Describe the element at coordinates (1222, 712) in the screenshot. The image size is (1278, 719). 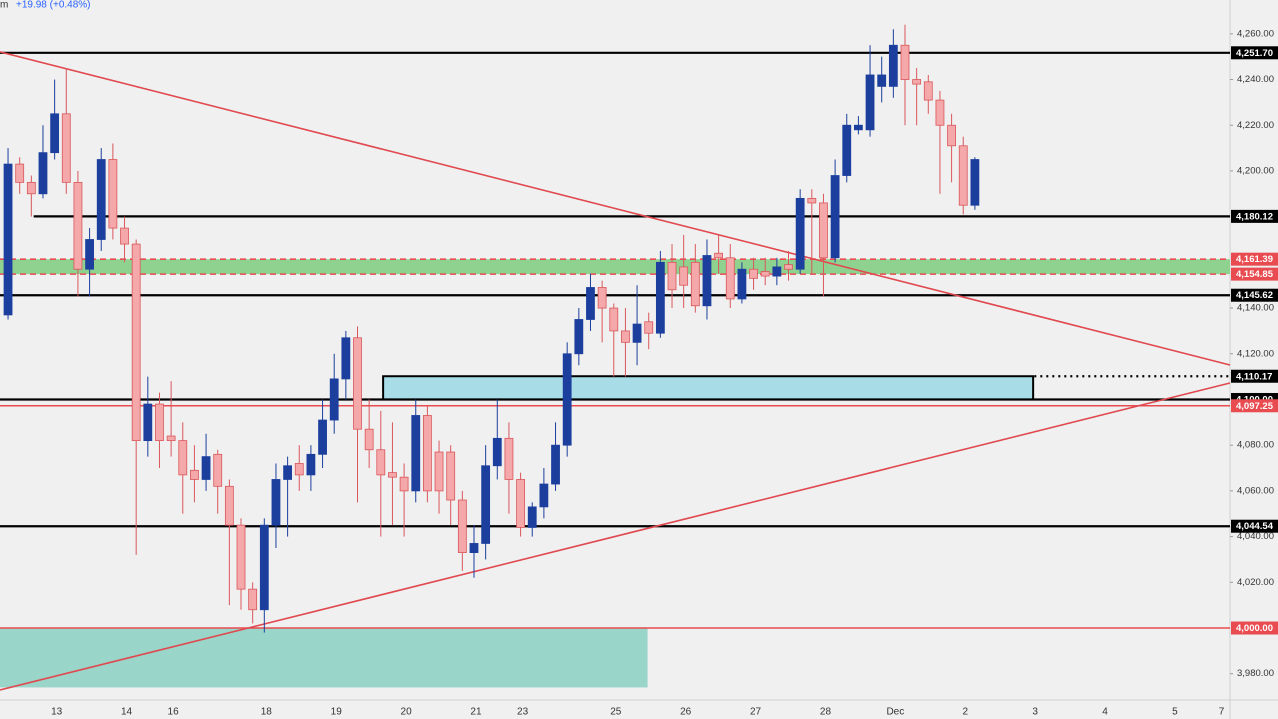
I see `x-tick-label: 7` at that location.